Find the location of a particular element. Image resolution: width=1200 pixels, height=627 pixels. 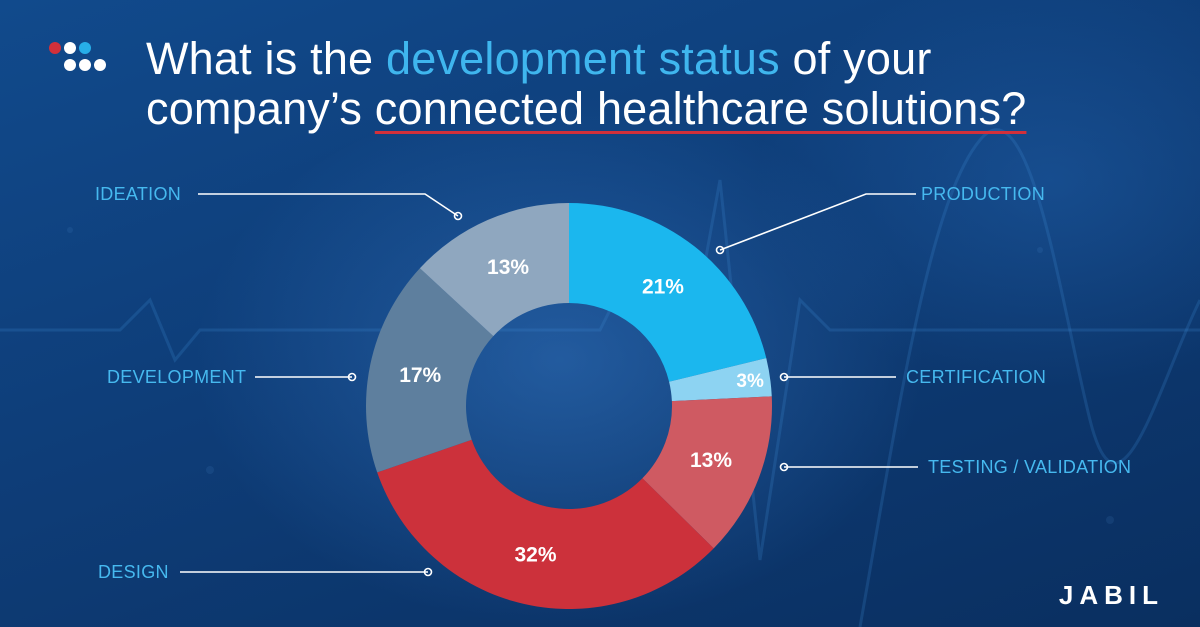

slice-development is located at coordinates (430, 370).